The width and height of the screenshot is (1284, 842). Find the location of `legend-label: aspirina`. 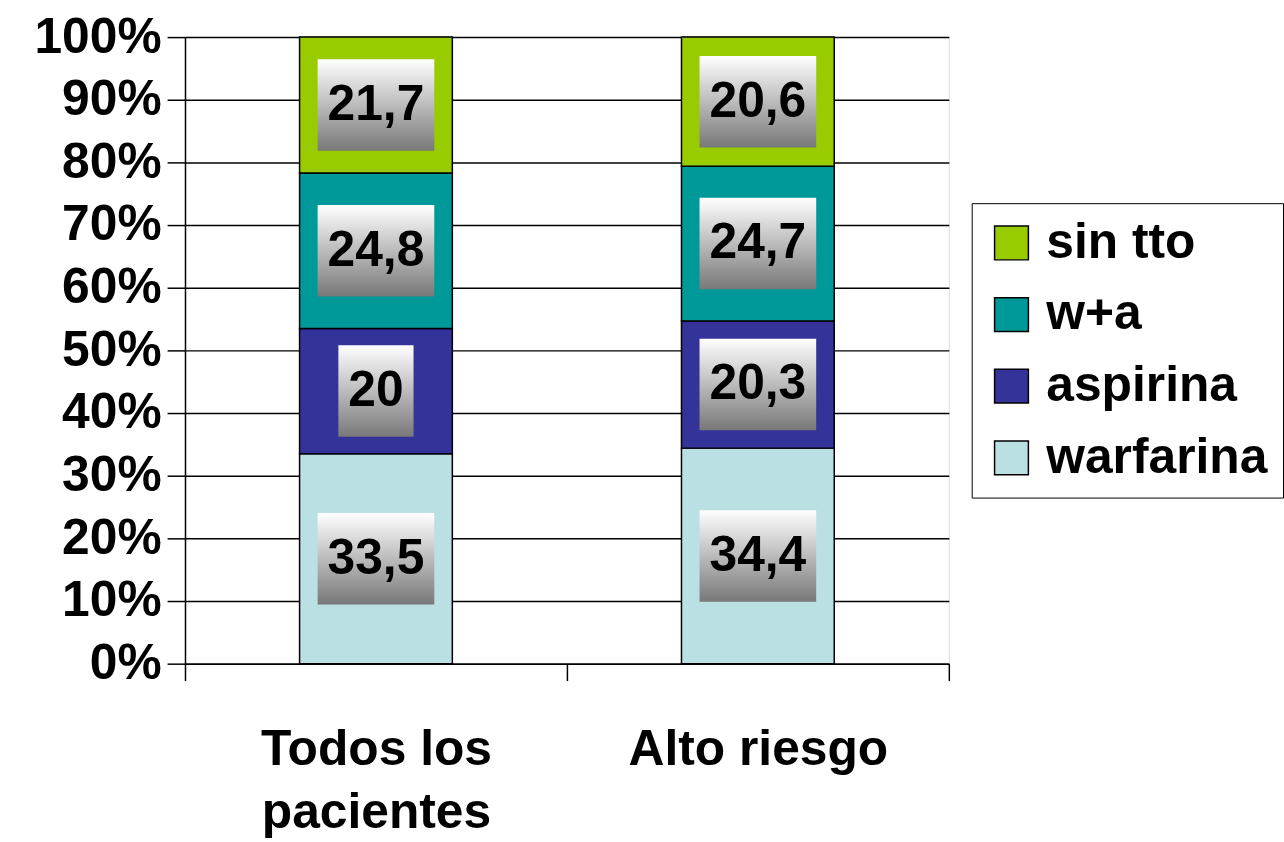

legend-label: aspirina is located at coordinates (1142, 384).